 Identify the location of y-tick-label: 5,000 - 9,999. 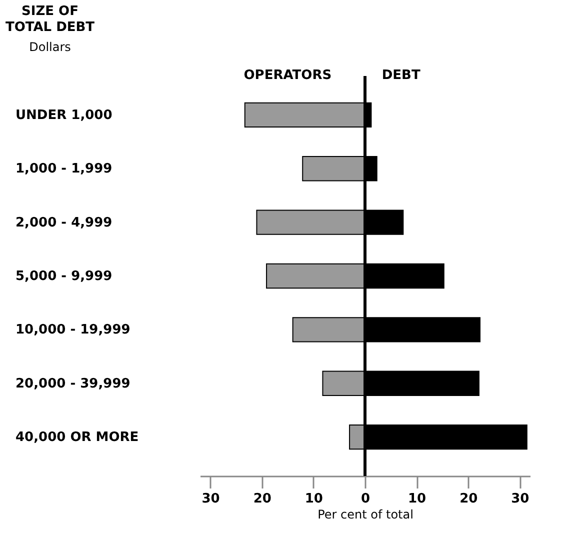
(64, 276).